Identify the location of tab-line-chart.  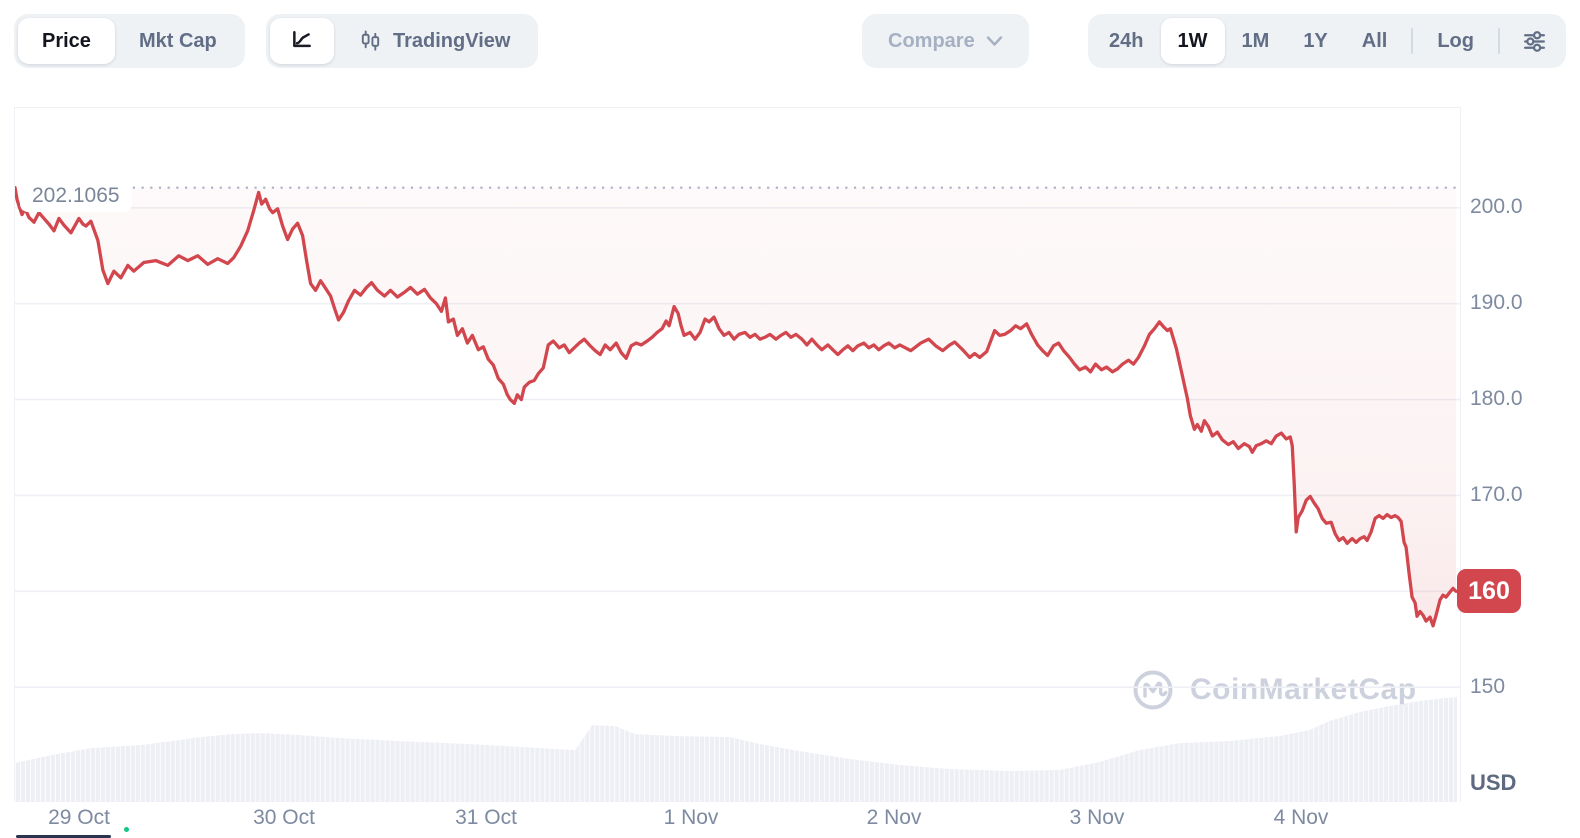
(302, 41).